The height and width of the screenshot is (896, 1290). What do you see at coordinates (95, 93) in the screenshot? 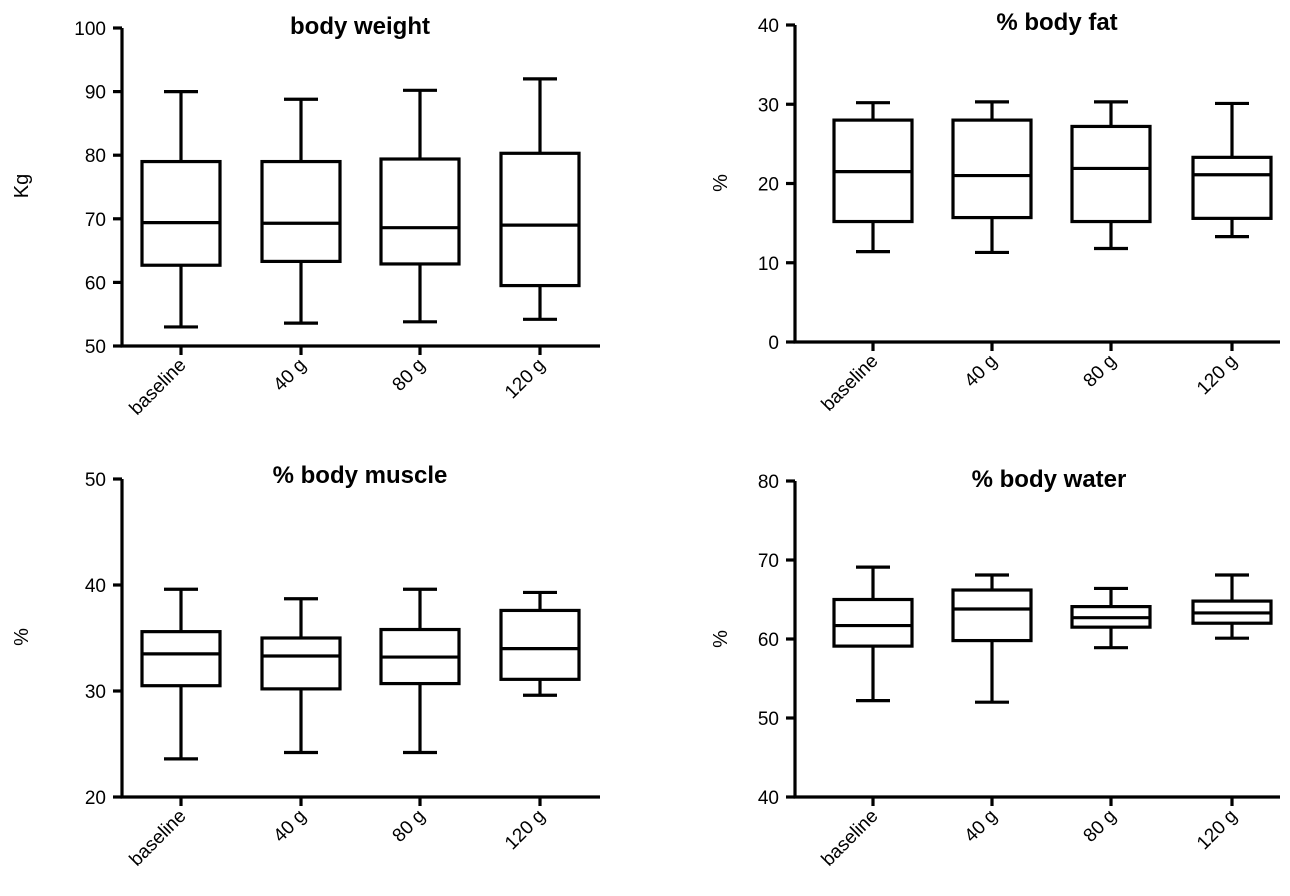
I see `y-tick-label: 90` at bounding box center [95, 93].